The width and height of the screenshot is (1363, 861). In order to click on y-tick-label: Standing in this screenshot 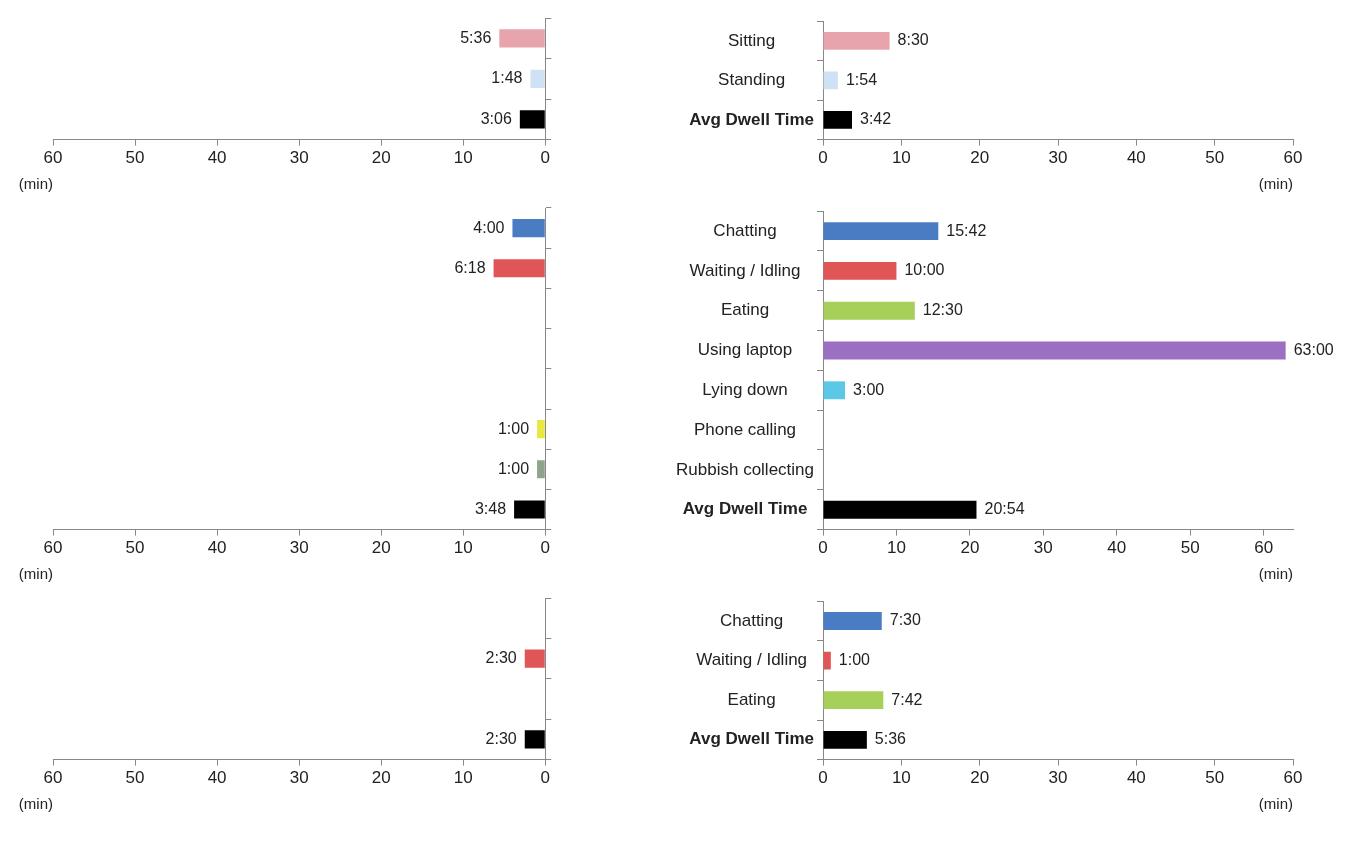, I will do `click(752, 80)`.